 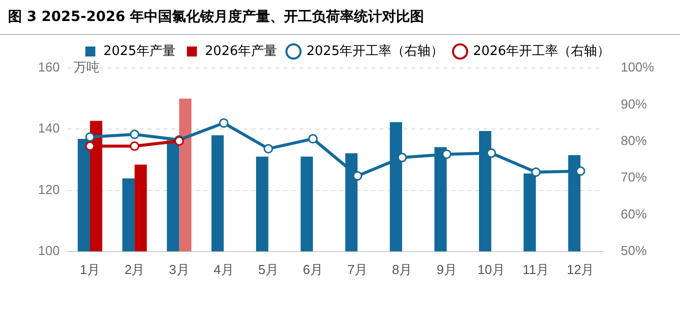 What do you see at coordinates (268, 269) in the screenshot?
I see `x-tick-label: 5月` at bounding box center [268, 269].